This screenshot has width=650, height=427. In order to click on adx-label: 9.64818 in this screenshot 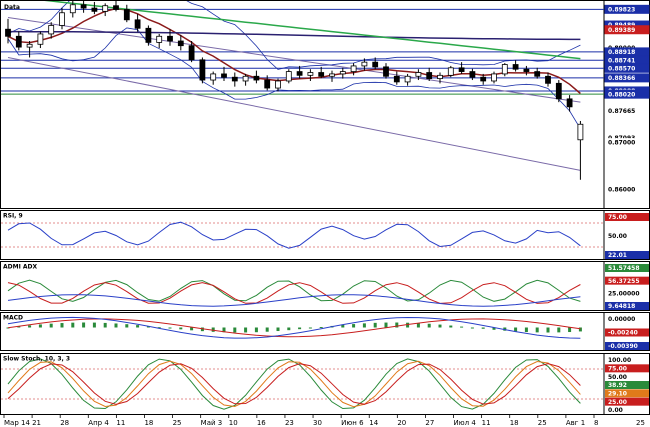, I will do `click(621, 306)`.